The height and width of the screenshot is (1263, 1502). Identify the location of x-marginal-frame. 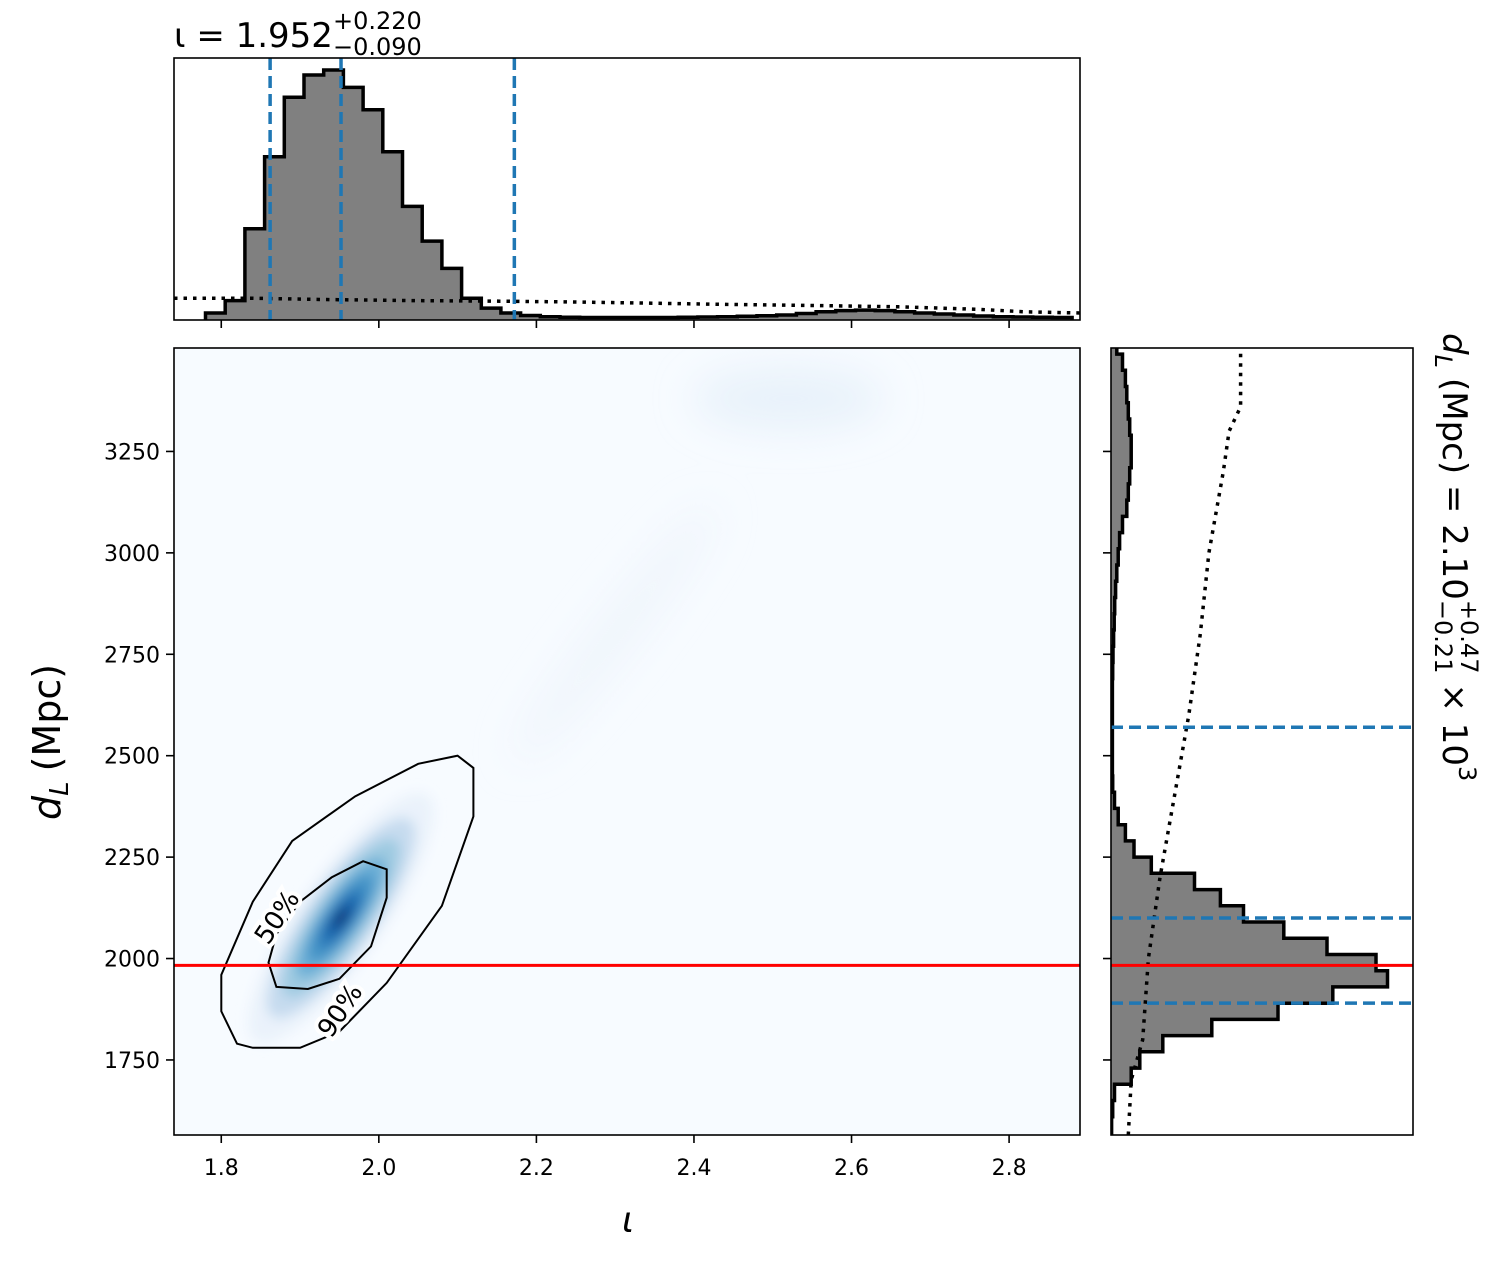
(627, 189).